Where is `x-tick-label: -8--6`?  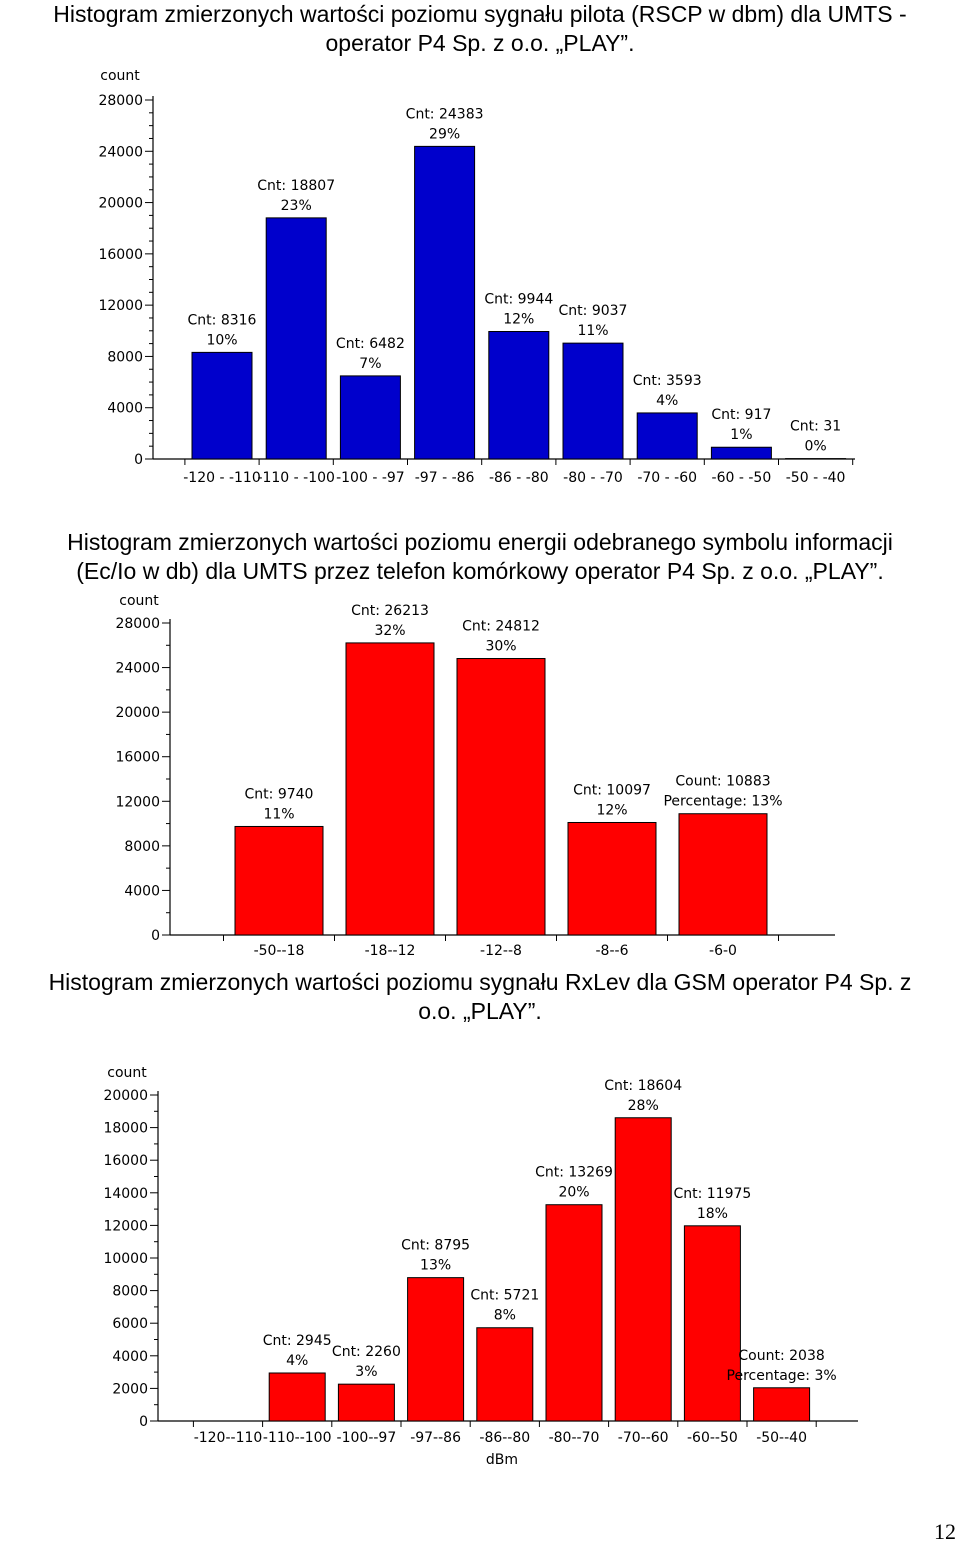
x-tick-label: -8--6 is located at coordinates (612, 951).